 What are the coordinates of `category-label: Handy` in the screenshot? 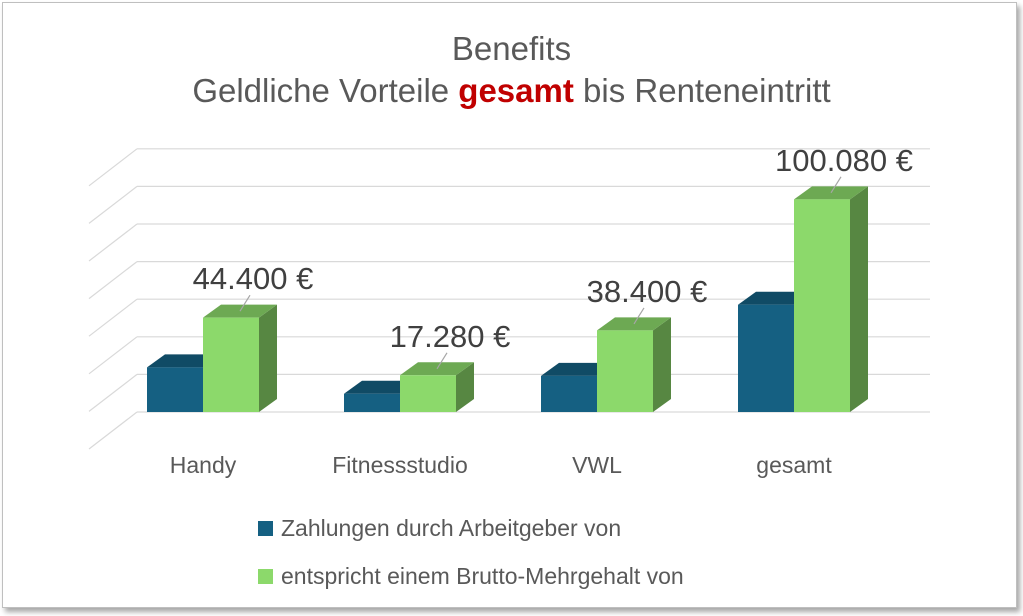 It's located at (203, 465).